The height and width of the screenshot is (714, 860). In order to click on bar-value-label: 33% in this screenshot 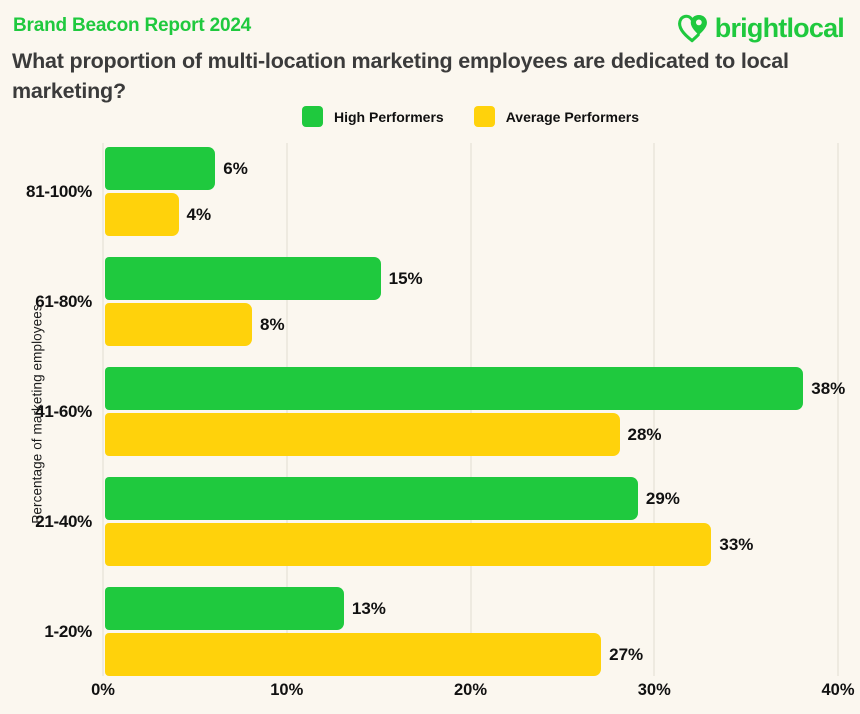, I will do `click(736, 544)`.